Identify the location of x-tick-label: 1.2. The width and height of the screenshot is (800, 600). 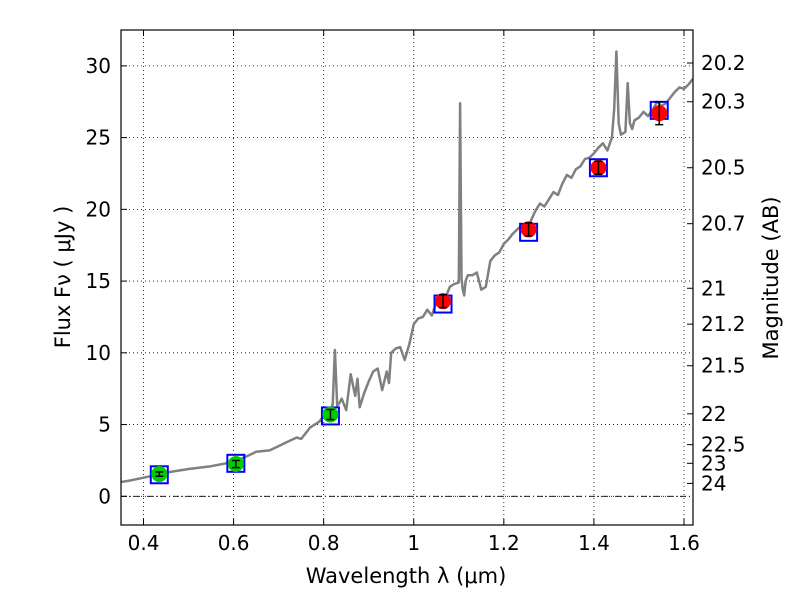
(504, 543).